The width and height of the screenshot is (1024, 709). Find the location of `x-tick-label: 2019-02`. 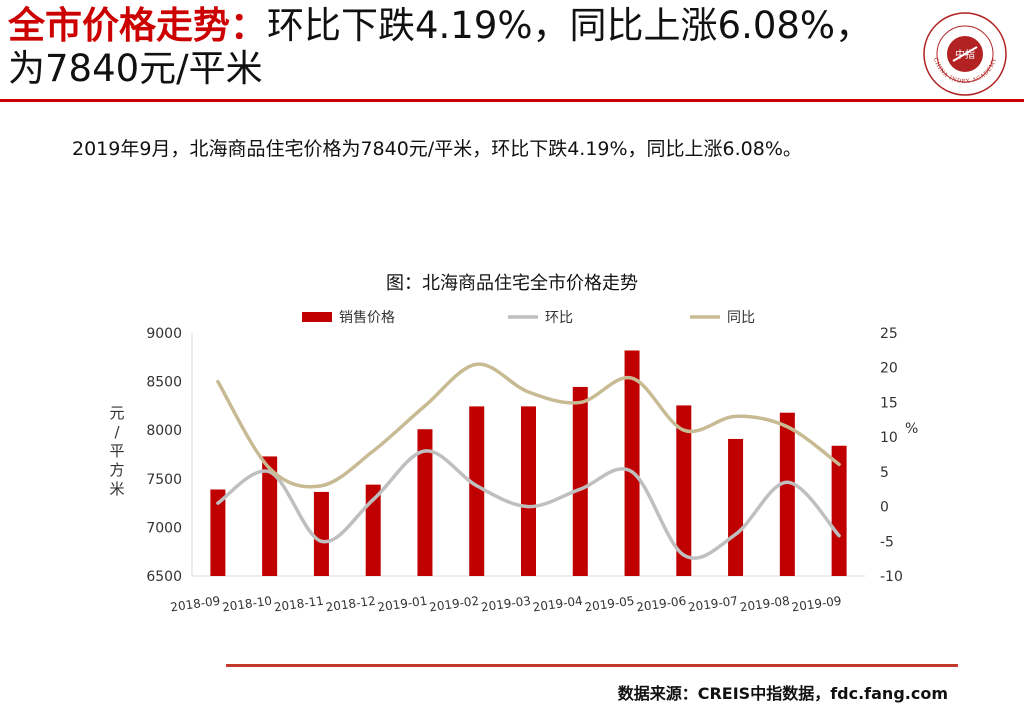

x-tick-label: 2019-02 is located at coordinates (454, 604).